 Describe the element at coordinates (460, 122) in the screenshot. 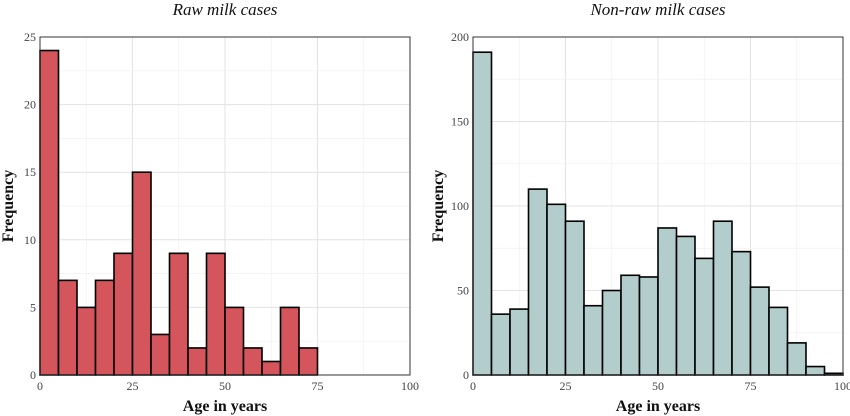

I see `y-tick-label: 150` at that location.